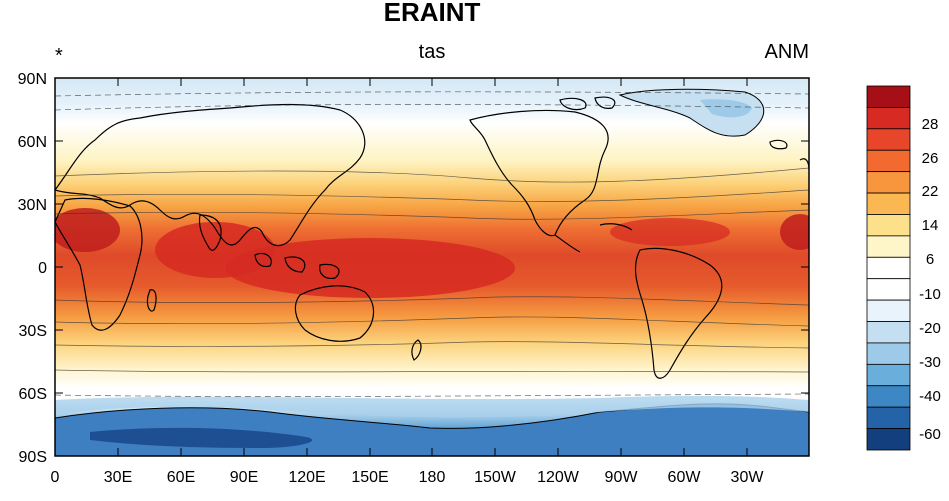 This screenshot has width=949, height=501. I want to click on lon-label: 150W, so click(495, 477).